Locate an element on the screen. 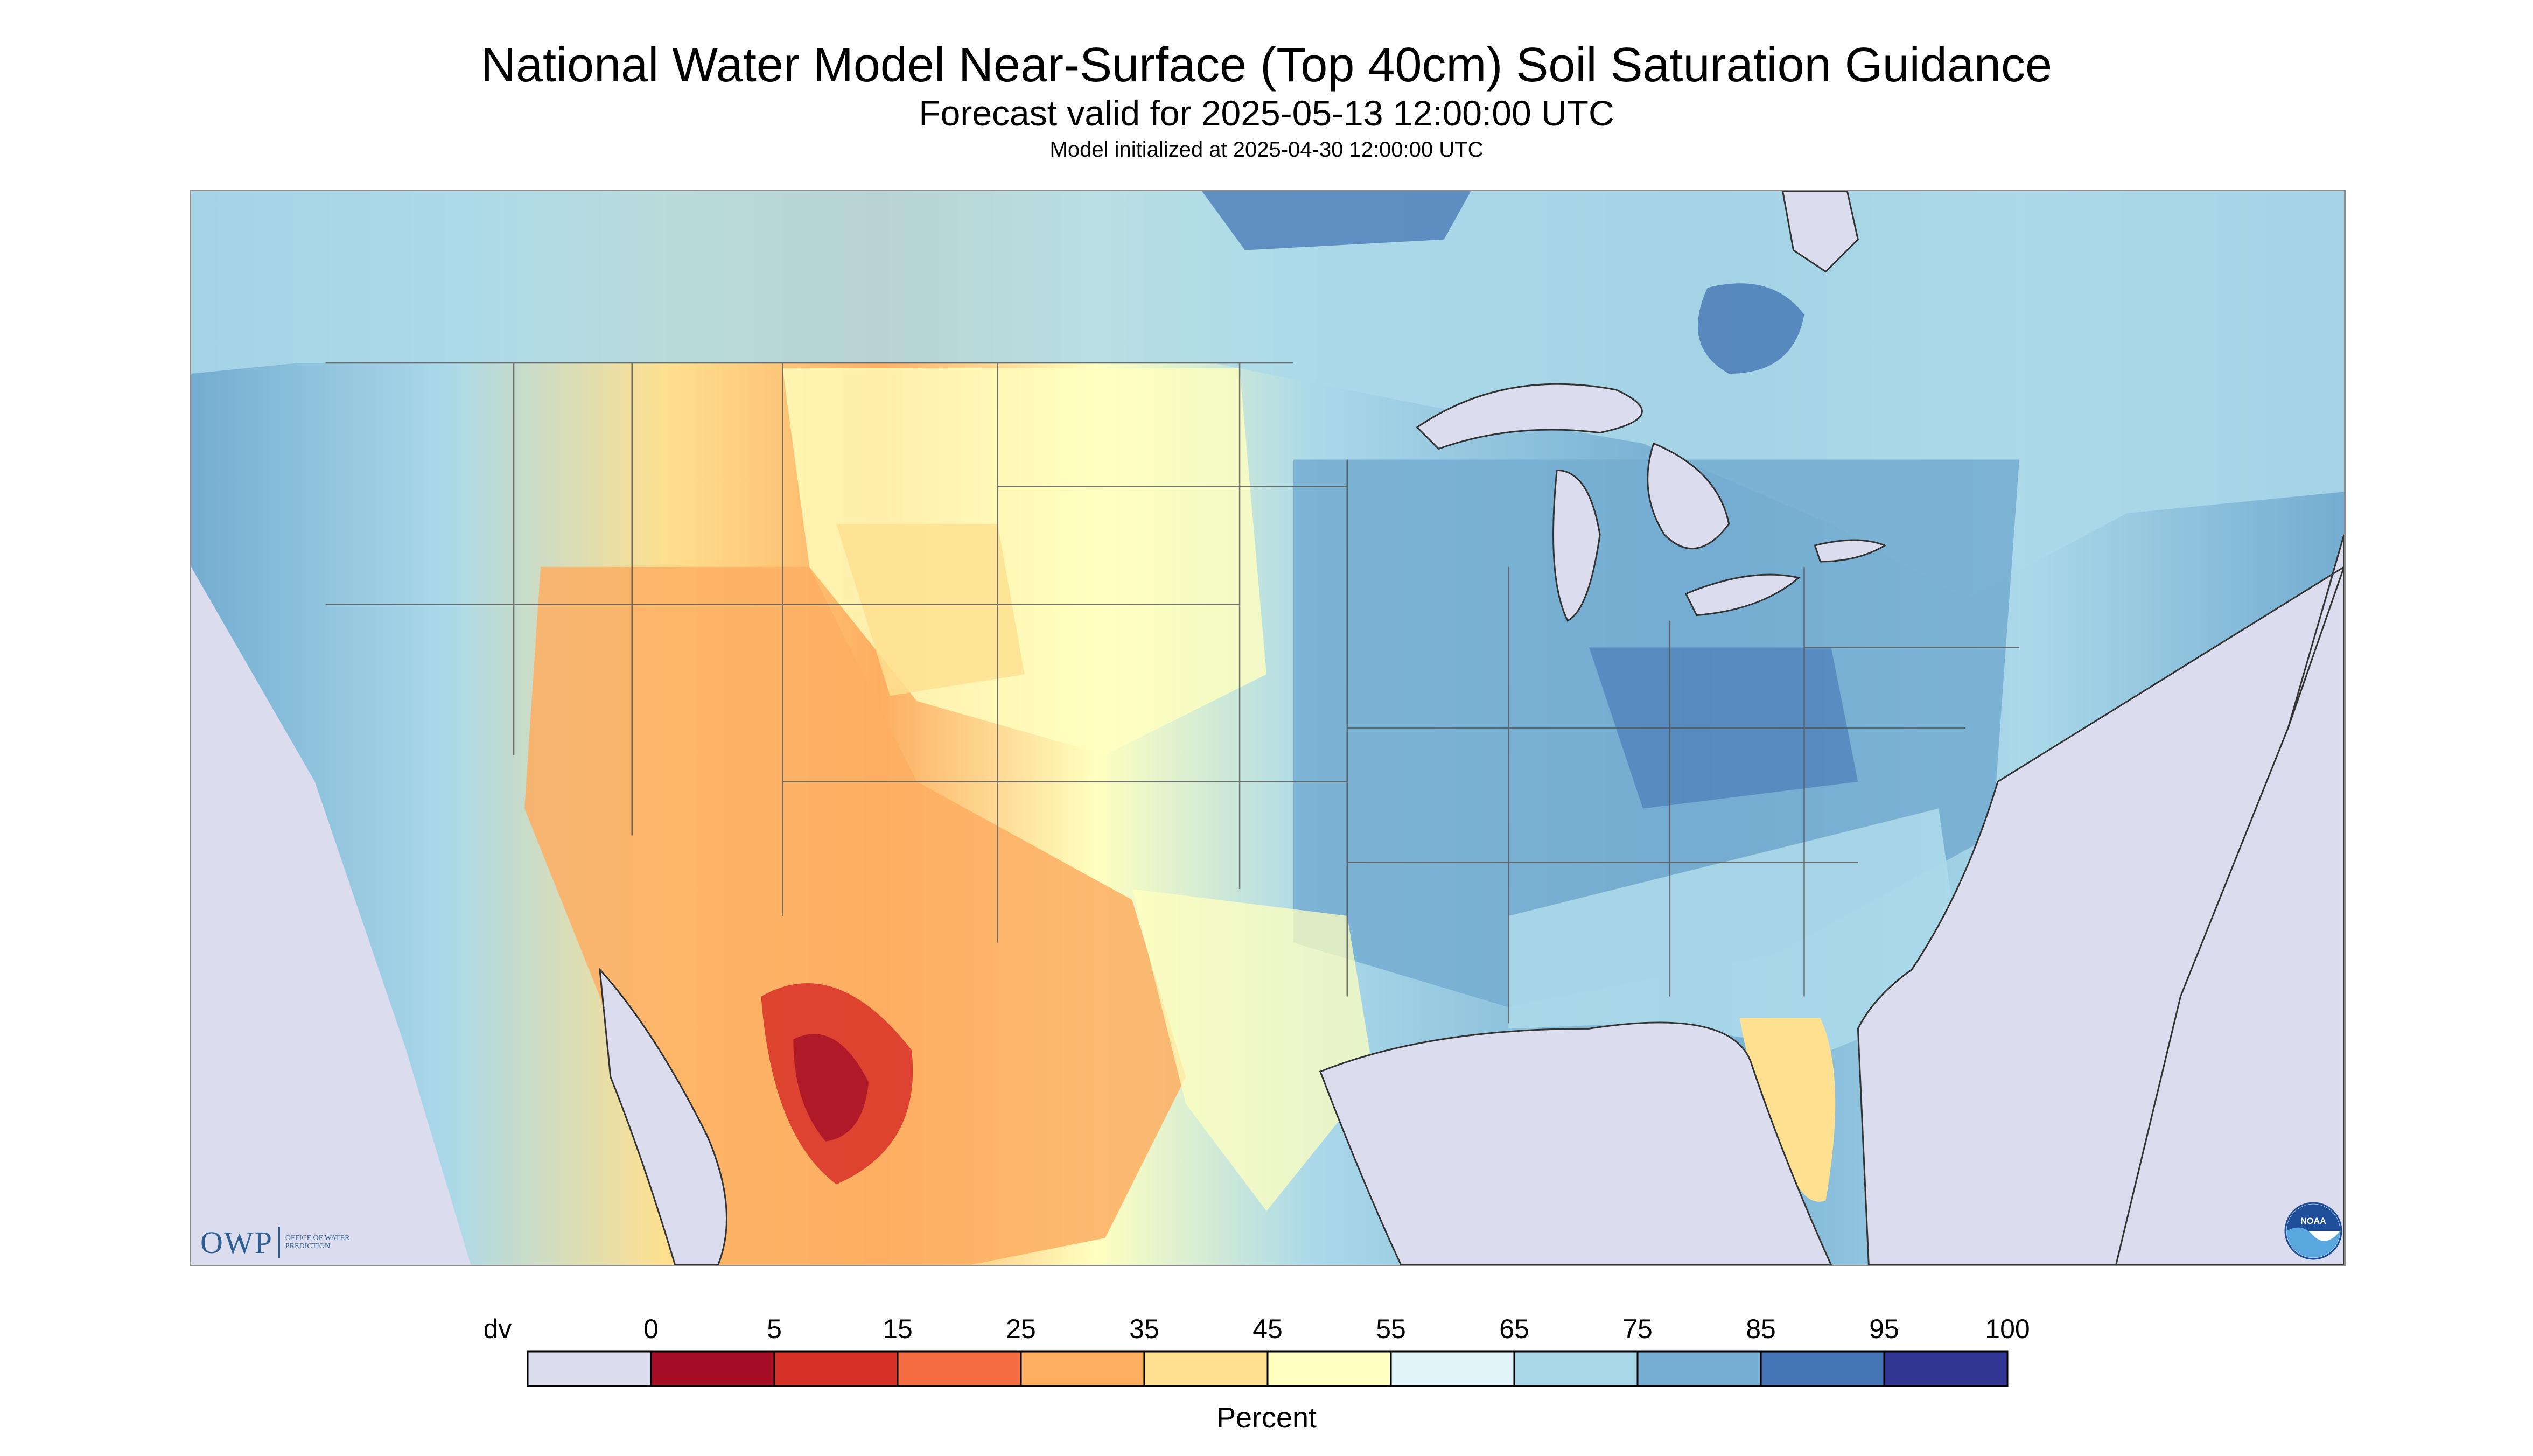  canada-wet-north is located at coordinates (1337, 220).